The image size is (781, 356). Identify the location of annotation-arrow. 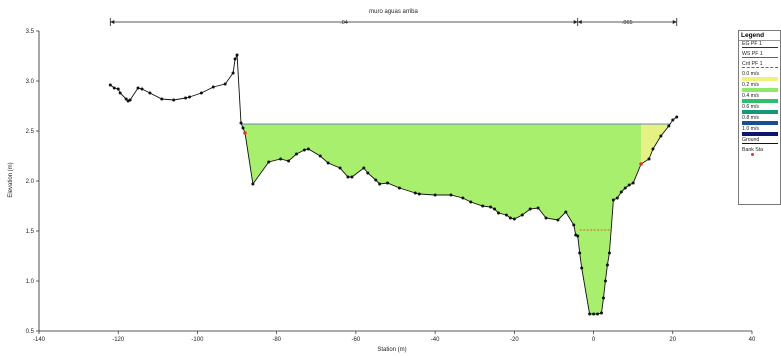
(674, 22).